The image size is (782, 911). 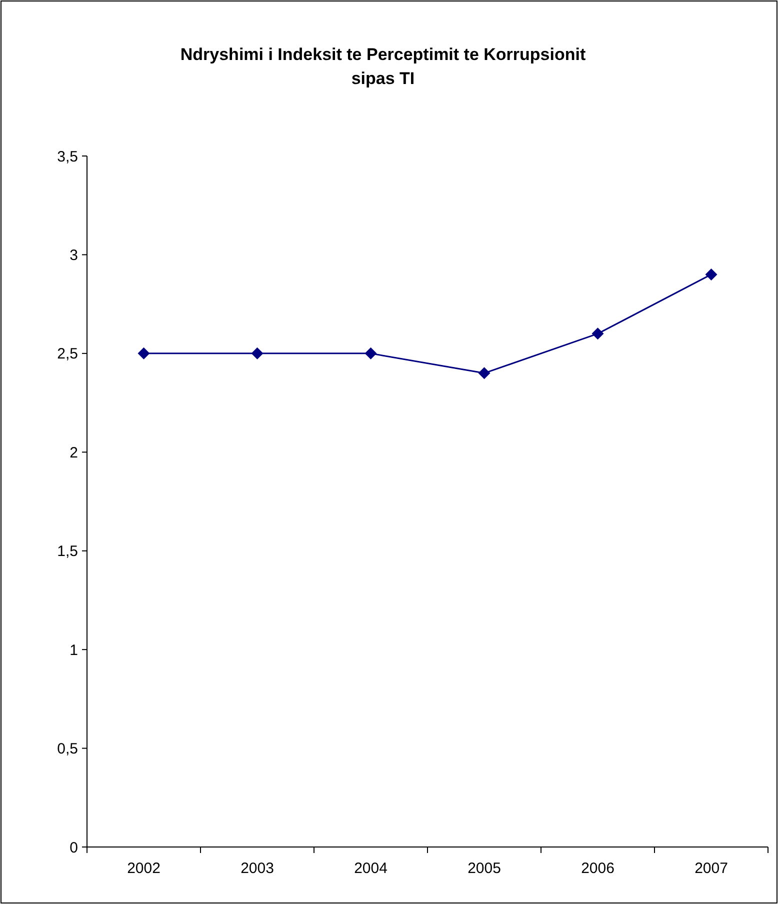 What do you see at coordinates (383, 66) in the screenshot?
I see `chart-title: Ndryshimi i Indeksit te Perceptimit te Korrupsionit sipas TI` at bounding box center [383, 66].